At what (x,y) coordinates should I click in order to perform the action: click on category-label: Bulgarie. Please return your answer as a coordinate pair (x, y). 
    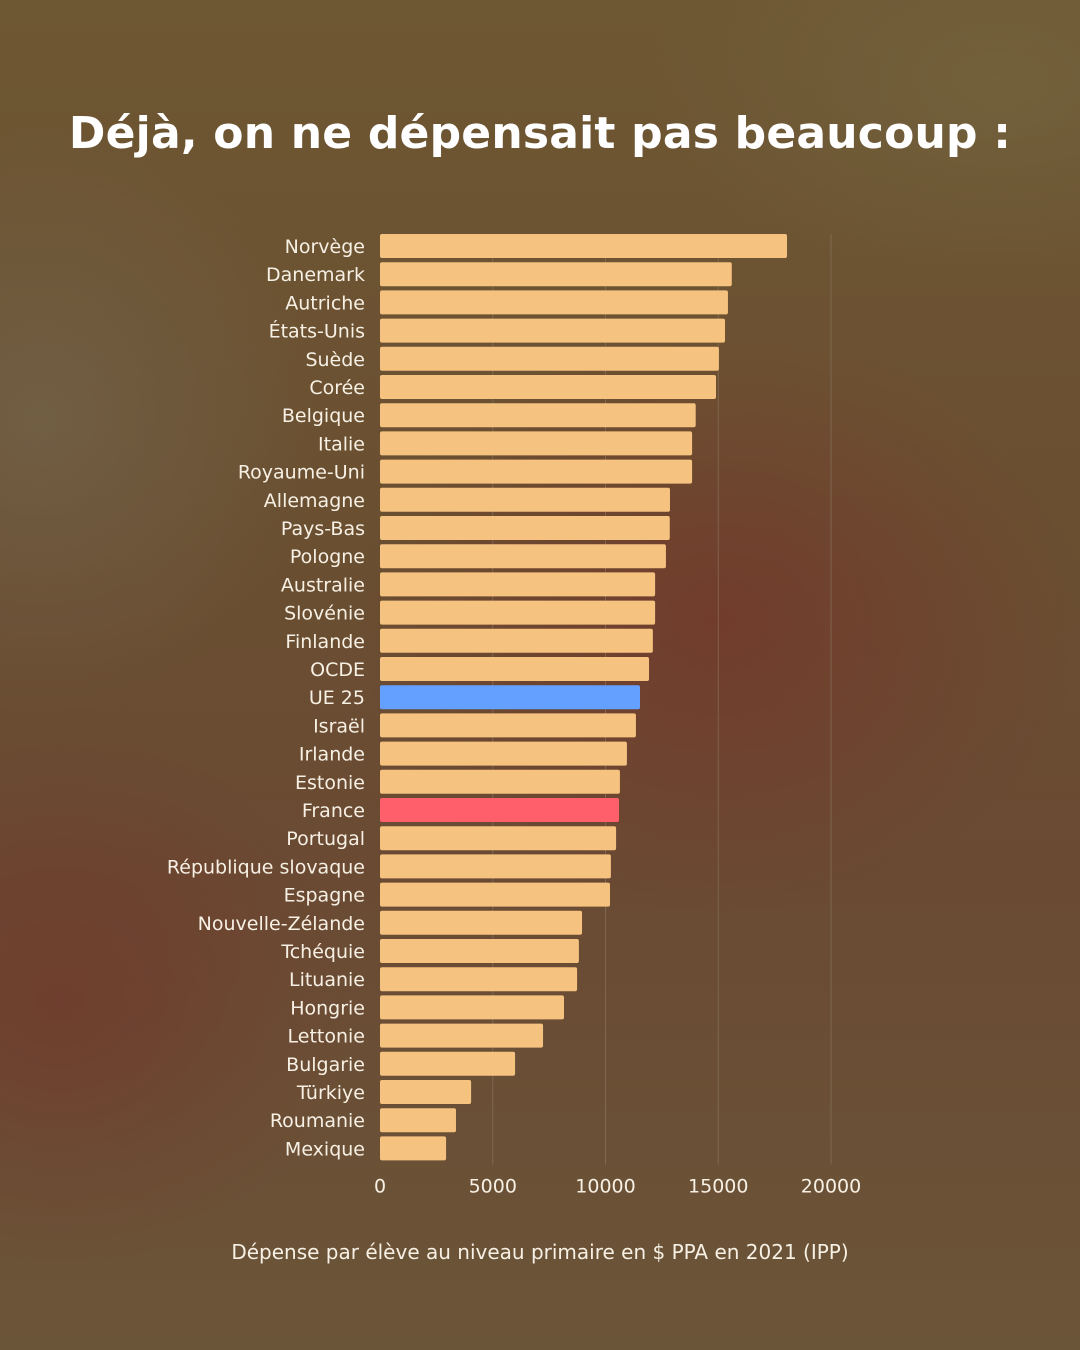
    Looking at the image, I should click on (325, 1065).